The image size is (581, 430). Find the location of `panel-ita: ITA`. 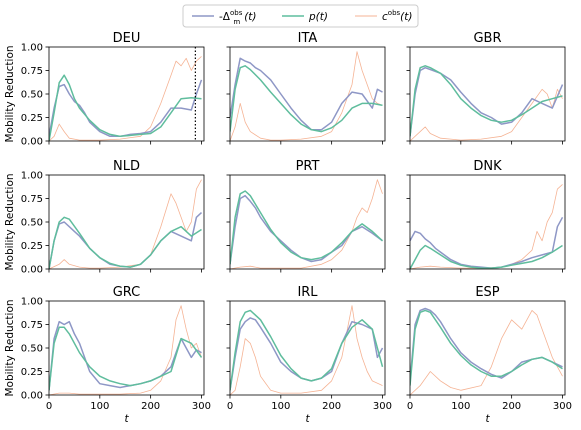

panel-ita: ITA is located at coordinates (306, 88).